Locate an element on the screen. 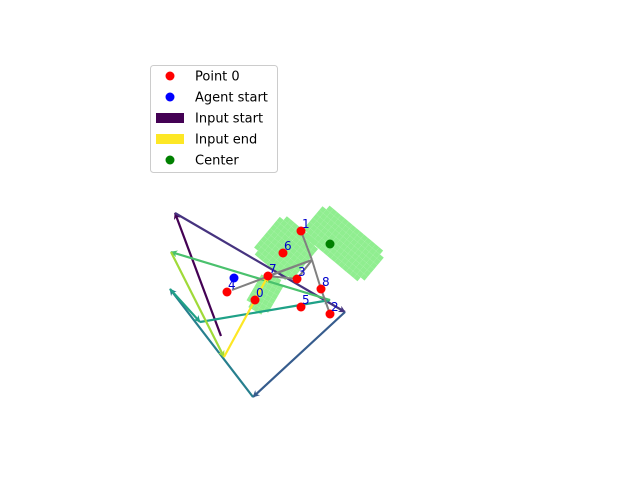  legend-label: Input end is located at coordinates (226, 140).